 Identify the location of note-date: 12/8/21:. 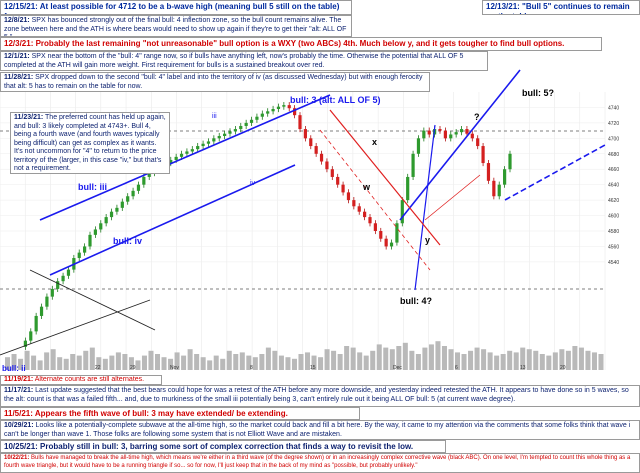
(17, 20).